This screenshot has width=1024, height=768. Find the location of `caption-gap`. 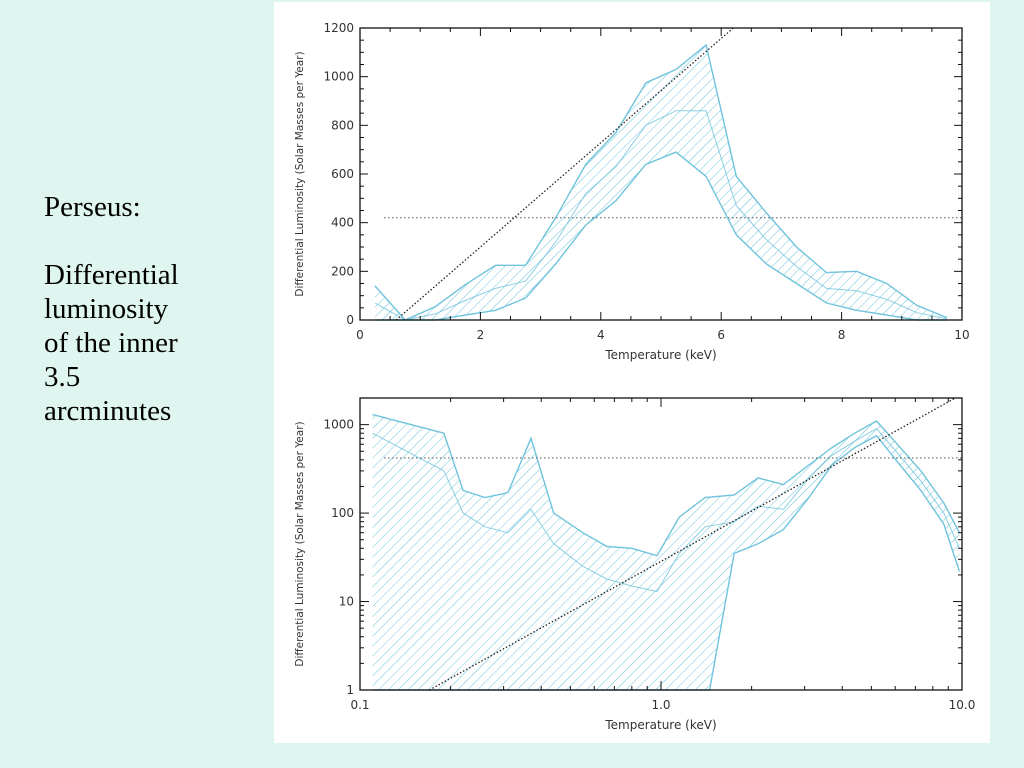

caption-gap is located at coordinates (144, 241).